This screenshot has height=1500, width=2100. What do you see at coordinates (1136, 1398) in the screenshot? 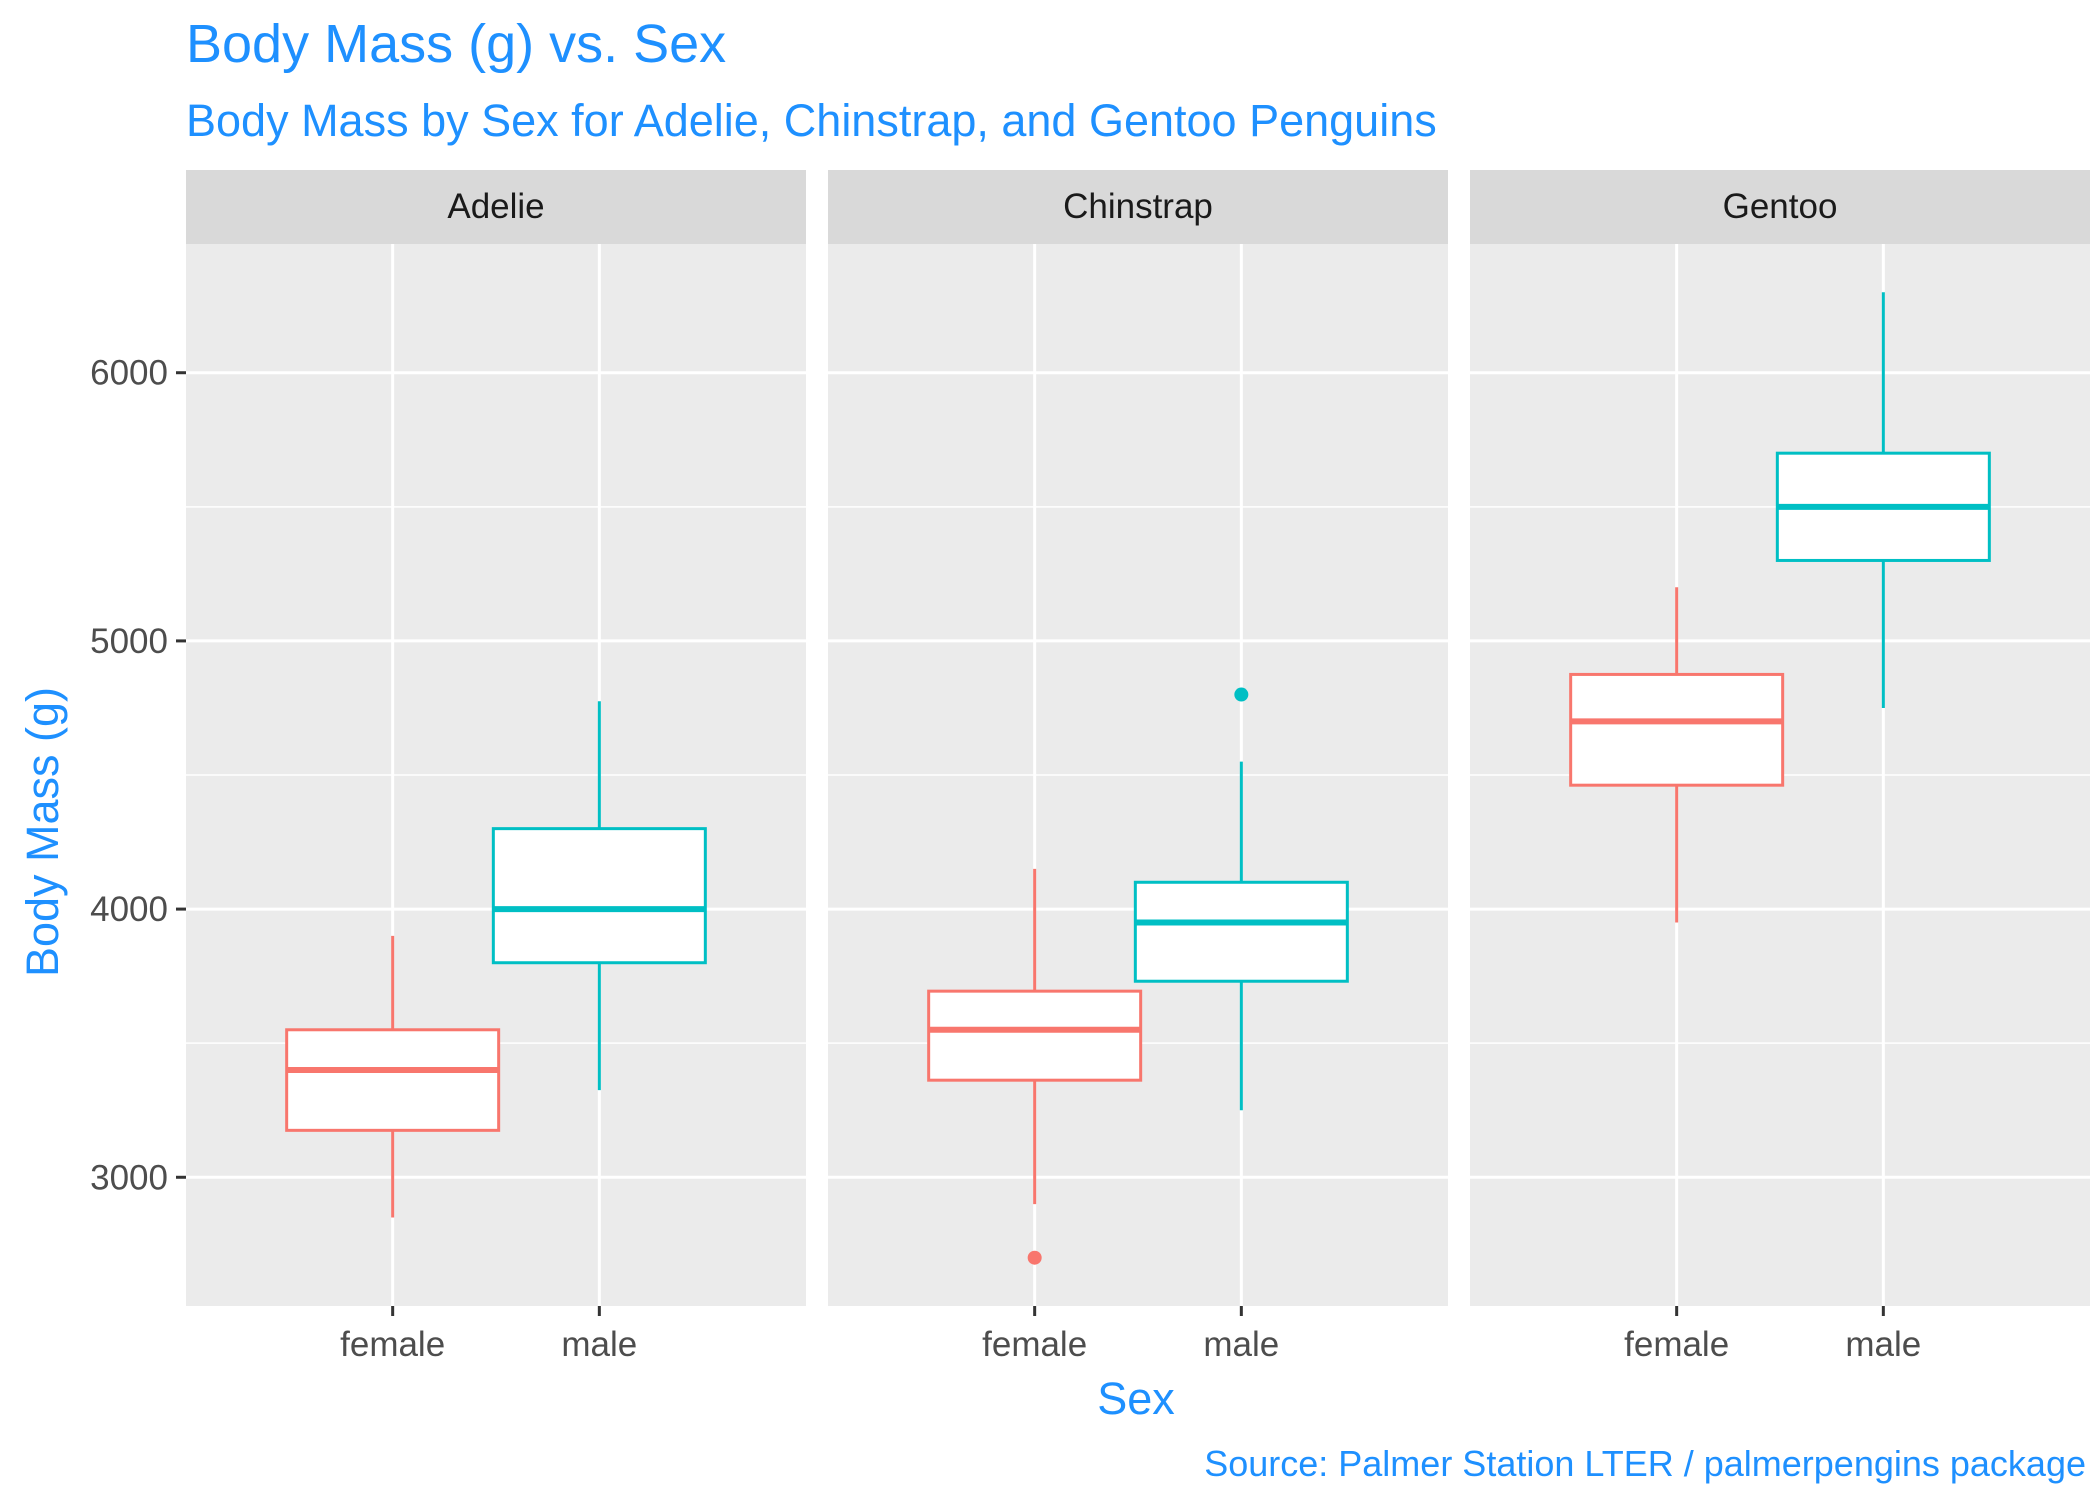
I see `x-axis-title: Sex` at bounding box center [1136, 1398].